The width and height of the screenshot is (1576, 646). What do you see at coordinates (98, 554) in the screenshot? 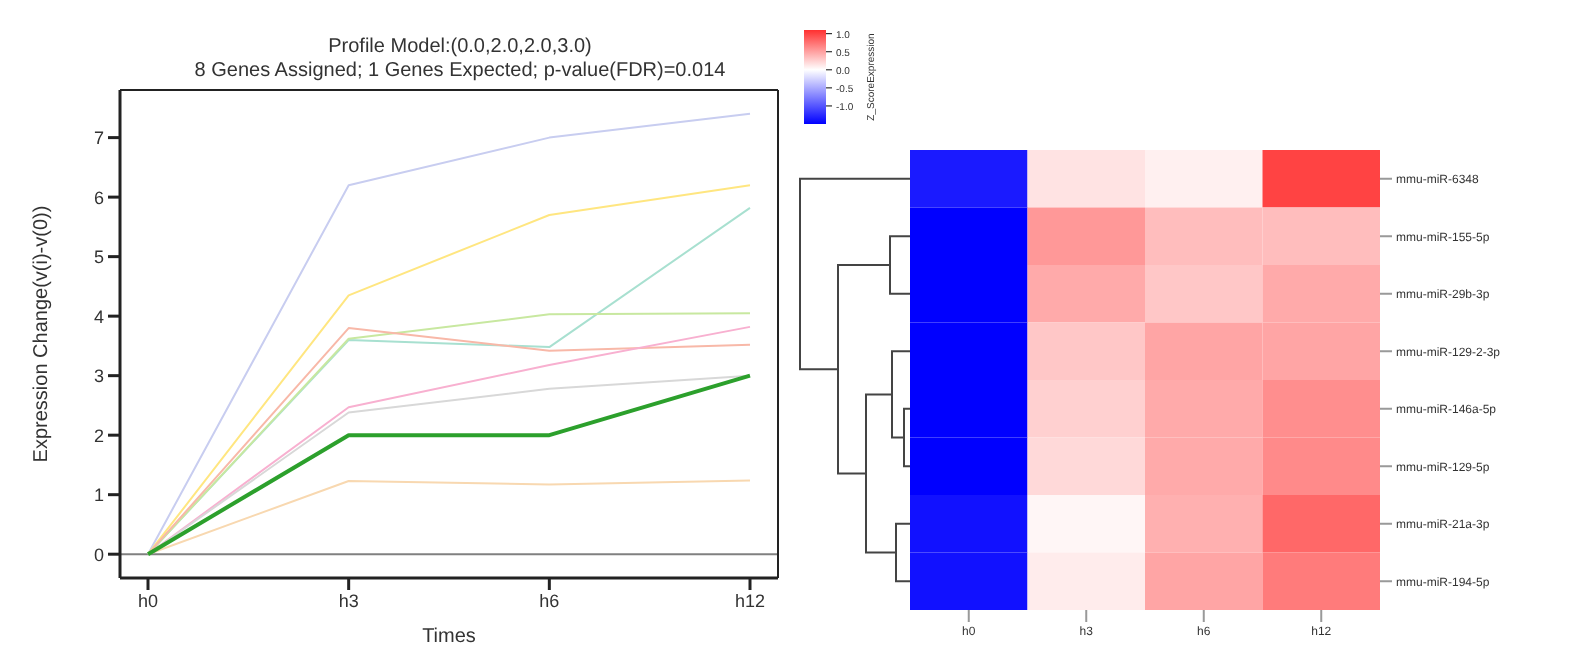
I see `y-tick-label: 0` at bounding box center [98, 554].